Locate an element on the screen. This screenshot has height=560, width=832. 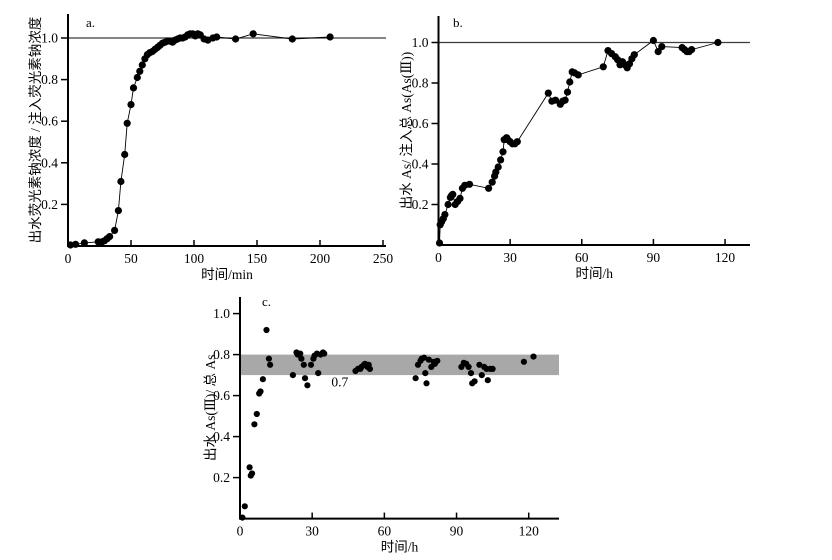
x-tick-label: 50 is located at coordinates (131, 258).